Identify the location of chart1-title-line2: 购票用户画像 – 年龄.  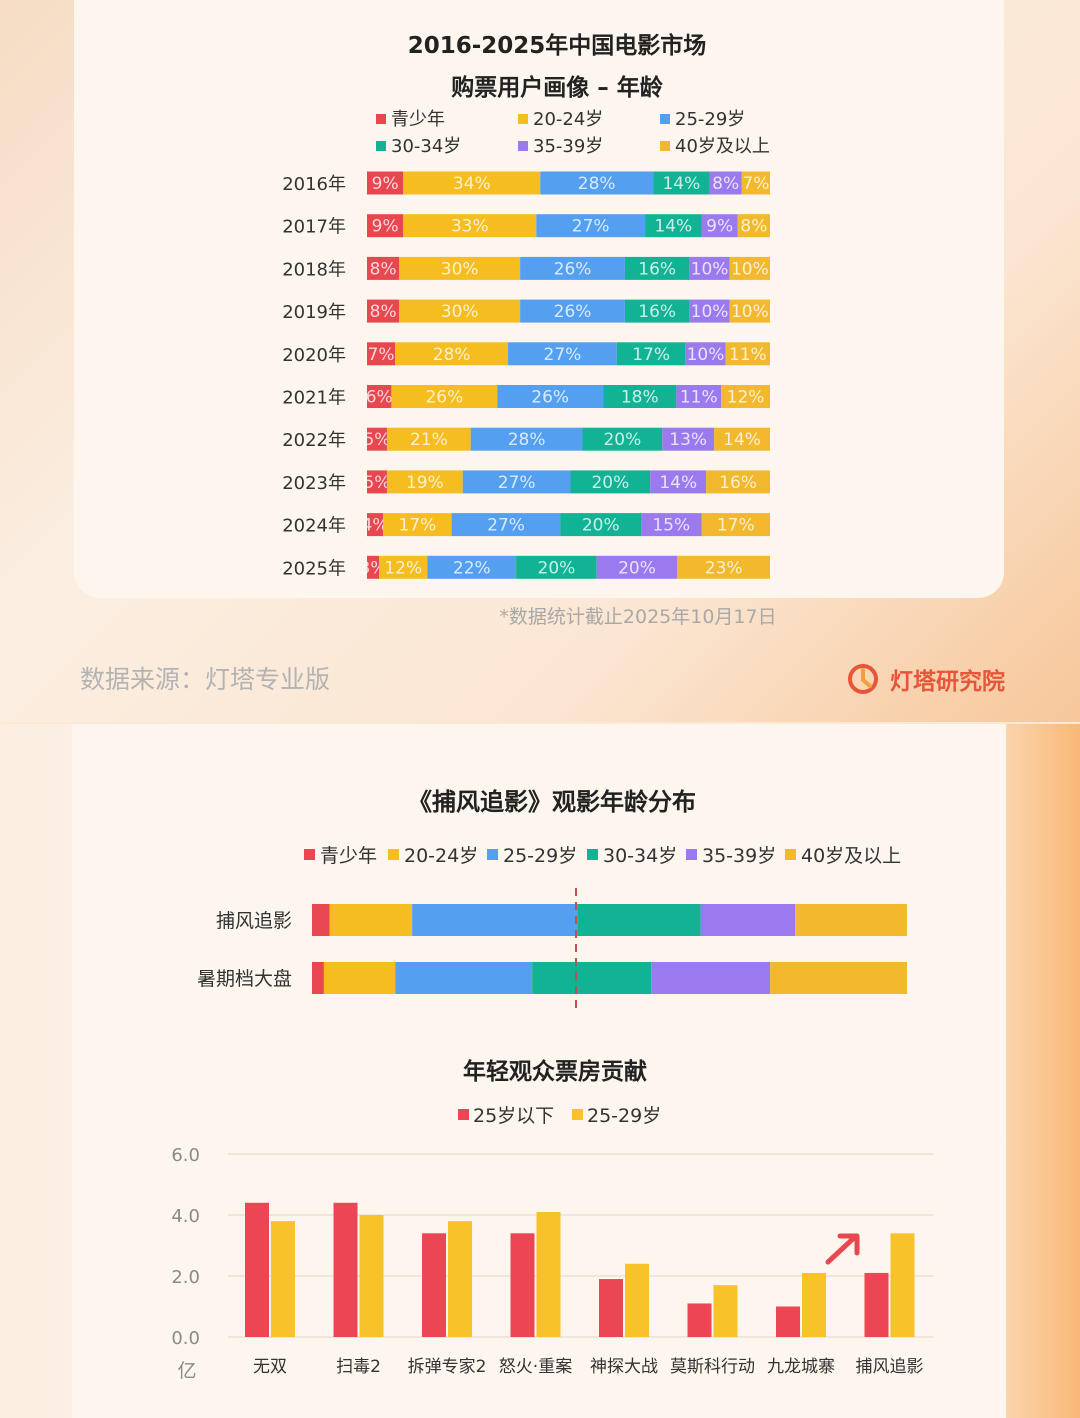
(557, 88).